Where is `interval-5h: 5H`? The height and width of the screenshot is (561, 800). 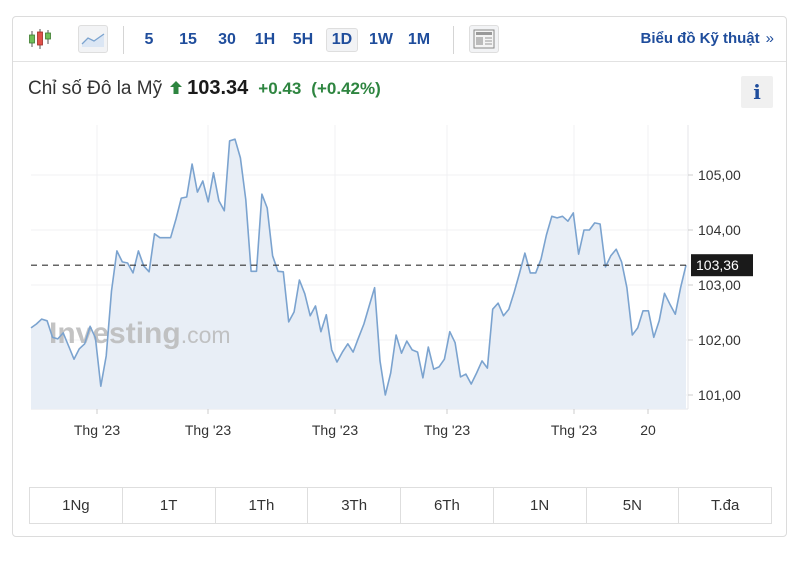
interval-5h: 5H is located at coordinates (303, 39).